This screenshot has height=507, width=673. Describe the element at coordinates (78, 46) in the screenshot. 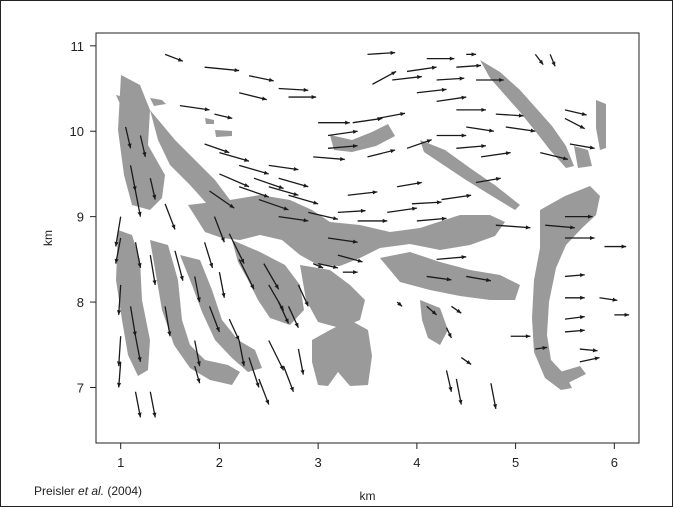

I see `y-tick-label: 11` at that location.